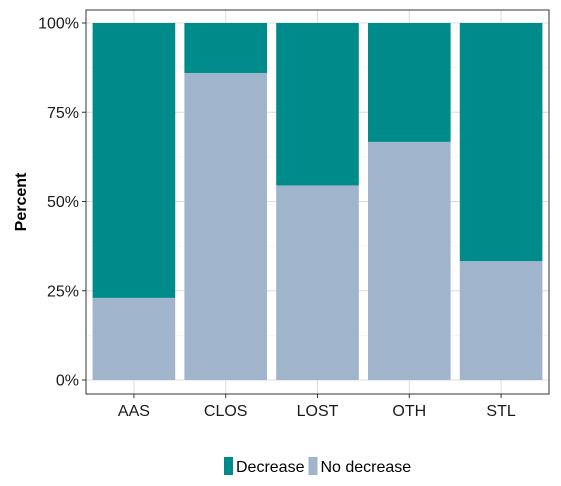  What do you see at coordinates (501, 142) in the screenshot?
I see `bar-stl-decrease` at bounding box center [501, 142].